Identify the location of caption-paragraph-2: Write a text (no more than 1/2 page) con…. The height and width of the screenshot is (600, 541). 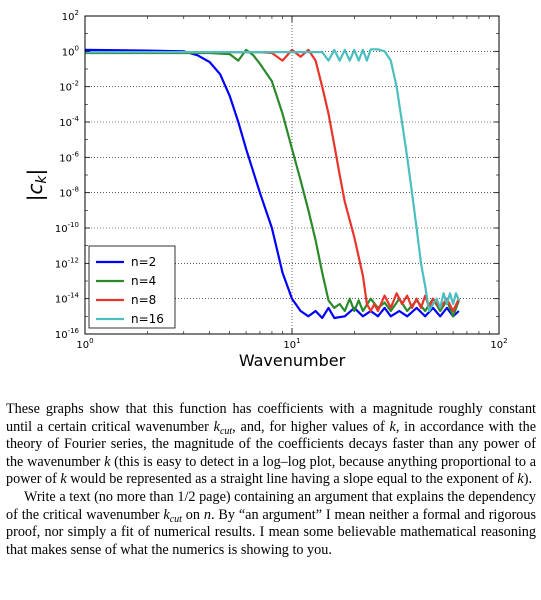
(271, 523).